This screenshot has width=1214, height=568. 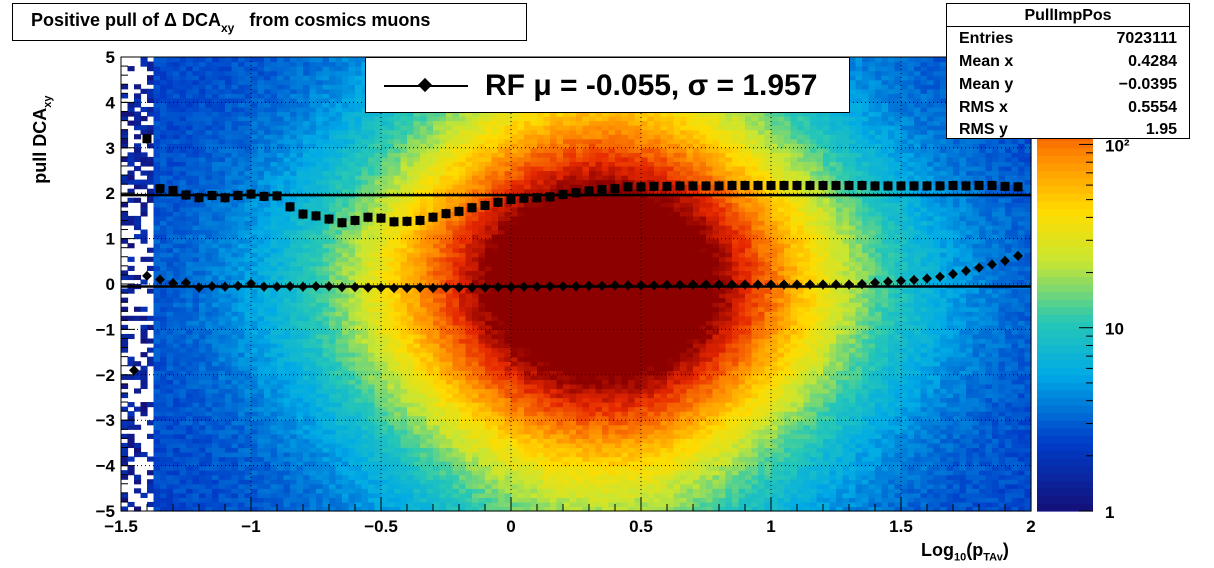 What do you see at coordinates (110, 148) in the screenshot?
I see `y-tick-label: 3` at bounding box center [110, 148].